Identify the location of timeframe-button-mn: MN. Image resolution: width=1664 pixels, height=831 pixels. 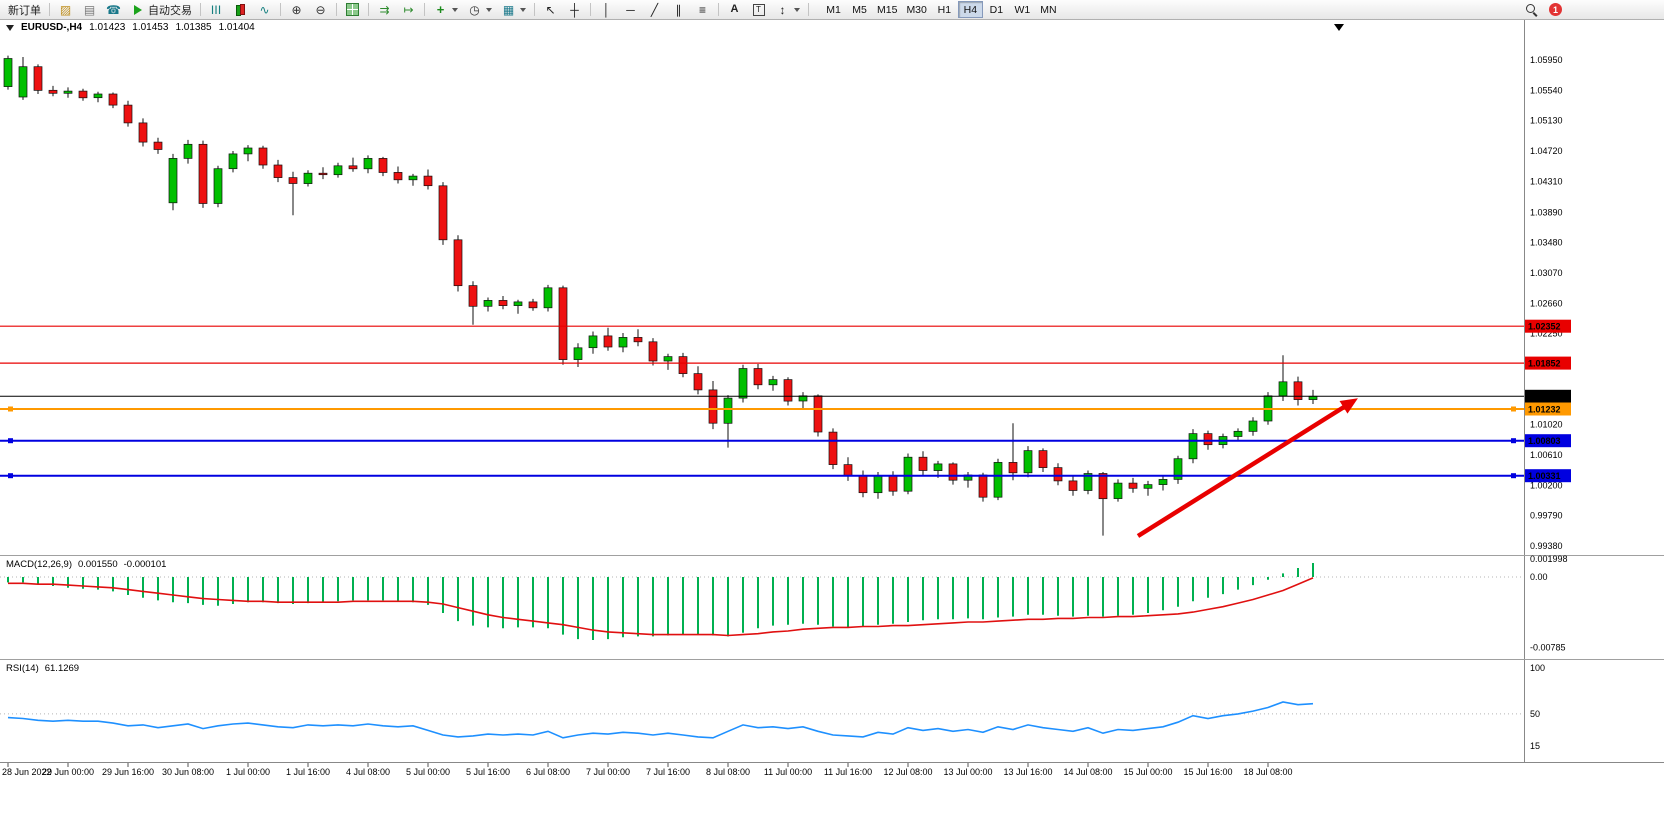
(1048, 9).